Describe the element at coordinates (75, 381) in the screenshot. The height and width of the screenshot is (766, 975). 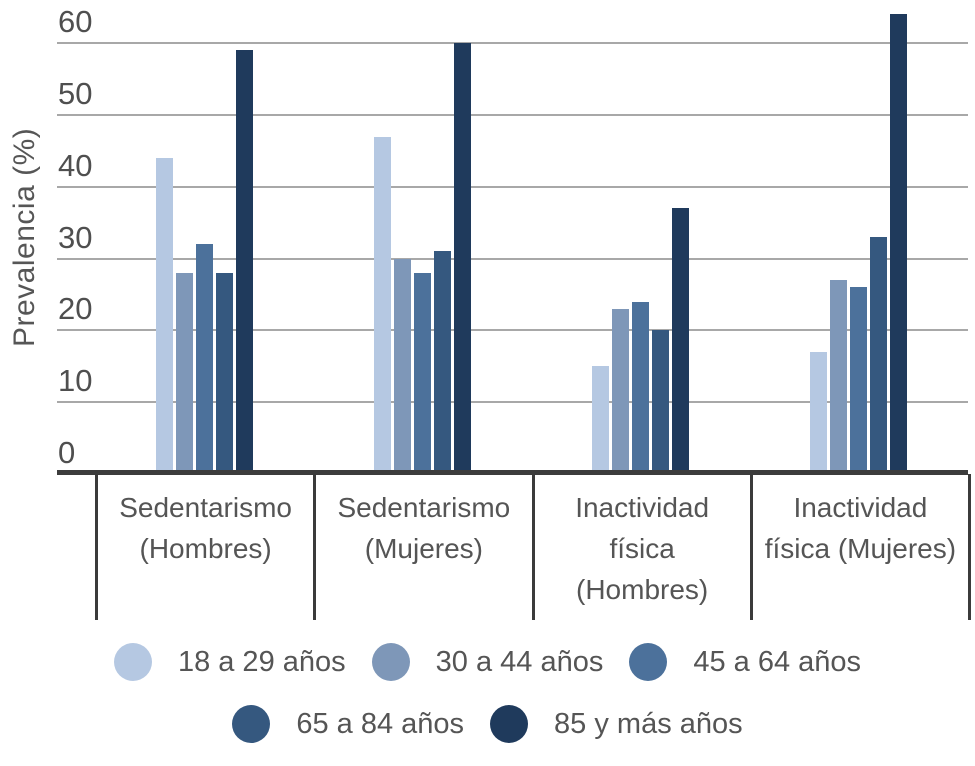
I see `y-tick-label: 10` at that location.